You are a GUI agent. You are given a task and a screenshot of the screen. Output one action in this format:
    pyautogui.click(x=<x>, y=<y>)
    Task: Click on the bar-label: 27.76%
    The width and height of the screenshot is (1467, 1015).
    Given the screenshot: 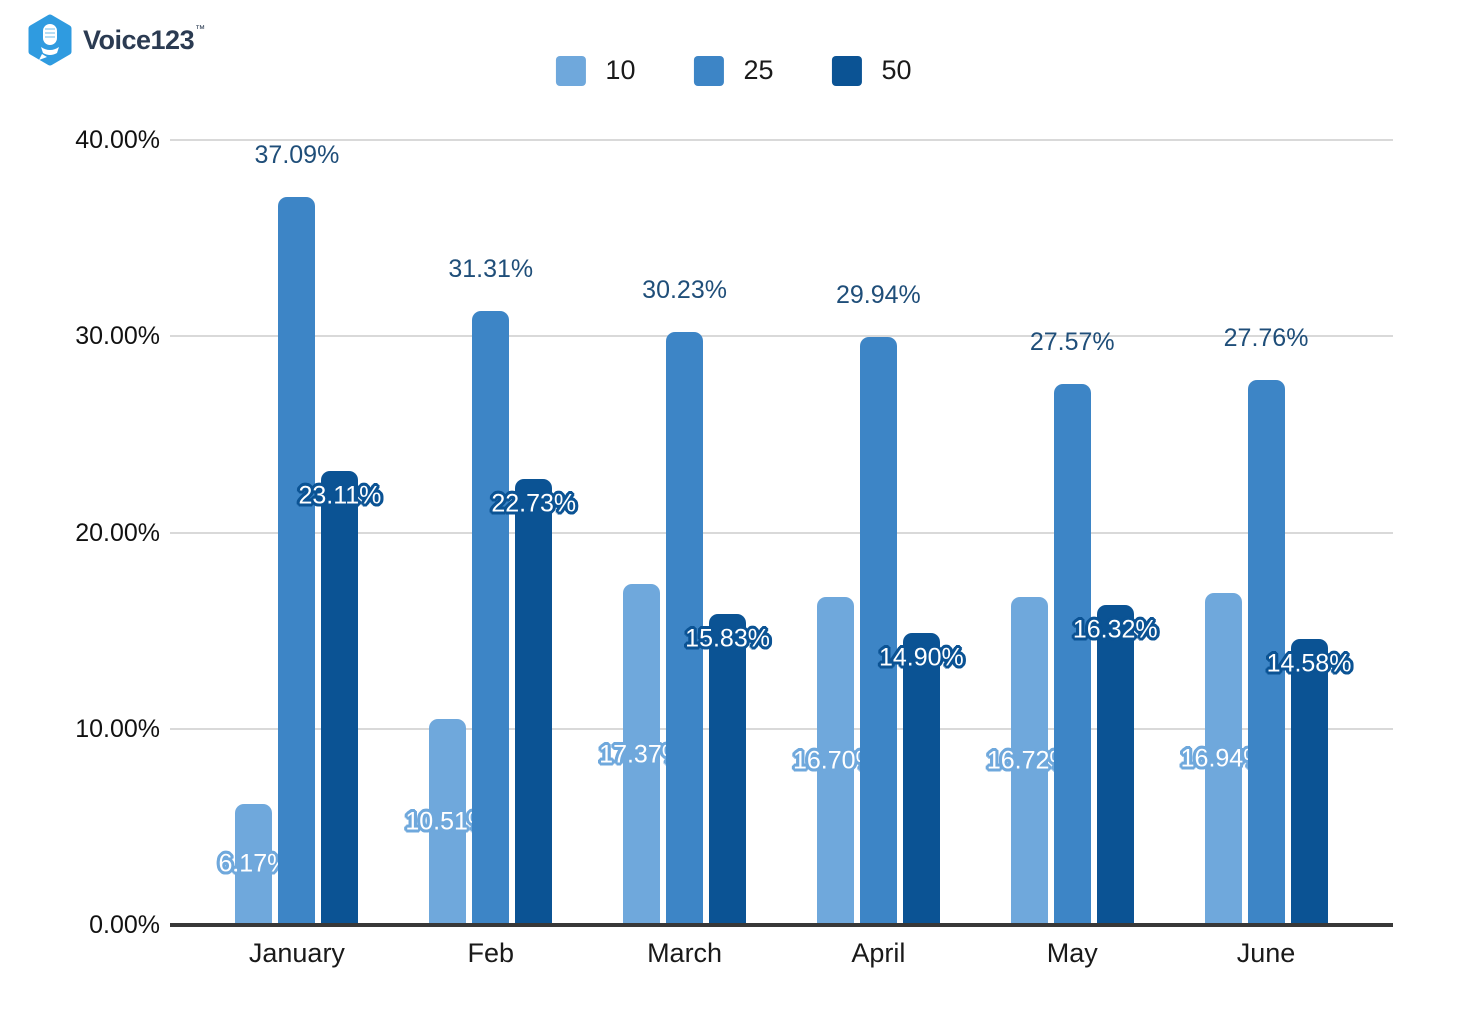 What is the action you would take?
    pyautogui.click(x=1266, y=338)
    